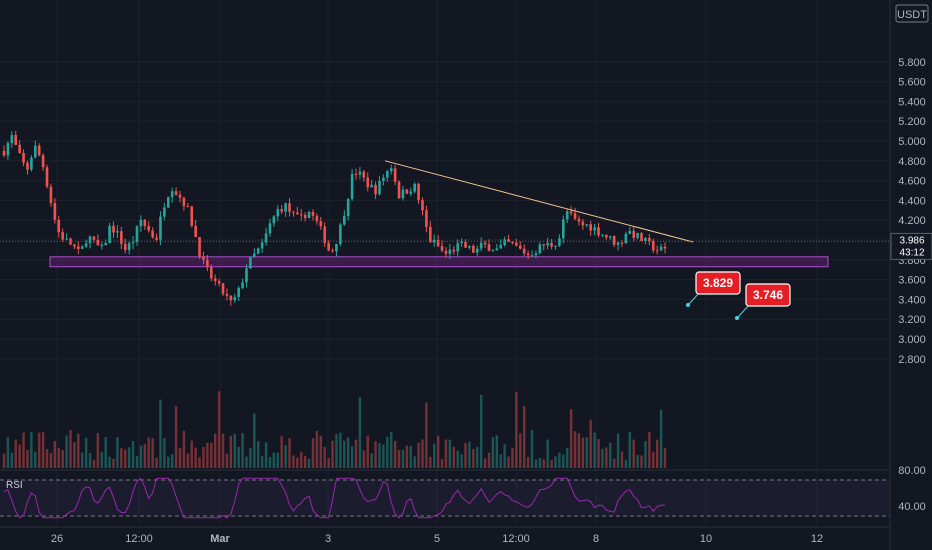 This screenshot has width=932, height=550. What do you see at coordinates (912, 13) in the screenshot?
I see `currency-badge: USDT` at bounding box center [912, 13].